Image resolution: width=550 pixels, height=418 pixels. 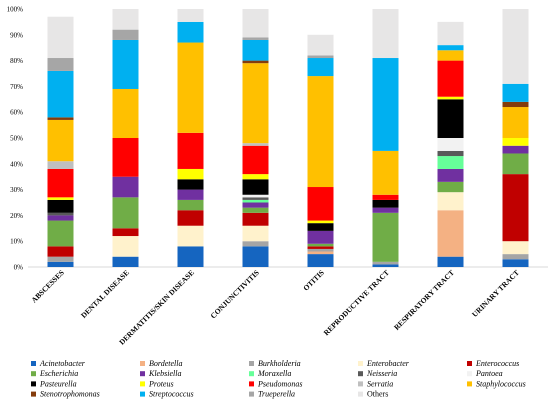 What do you see at coordinates (156, 307) in the screenshot?
I see `x-category-label: DERMATITIS/SKIN DISEASE` at bounding box center [156, 307].